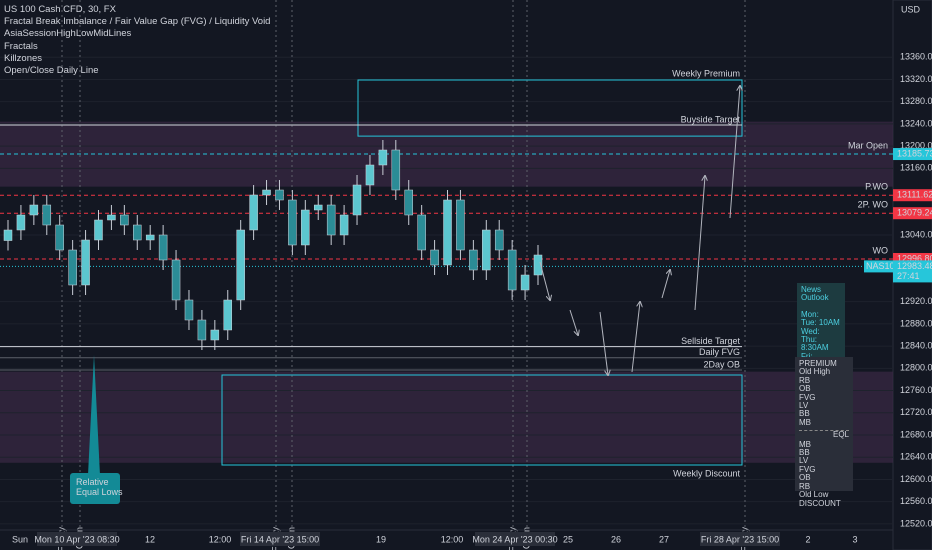 This screenshot has height=550, width=932. Describe the element at coordinates (719, 352) in the screenshot. I see `target-label: Daily FVG` at that location.